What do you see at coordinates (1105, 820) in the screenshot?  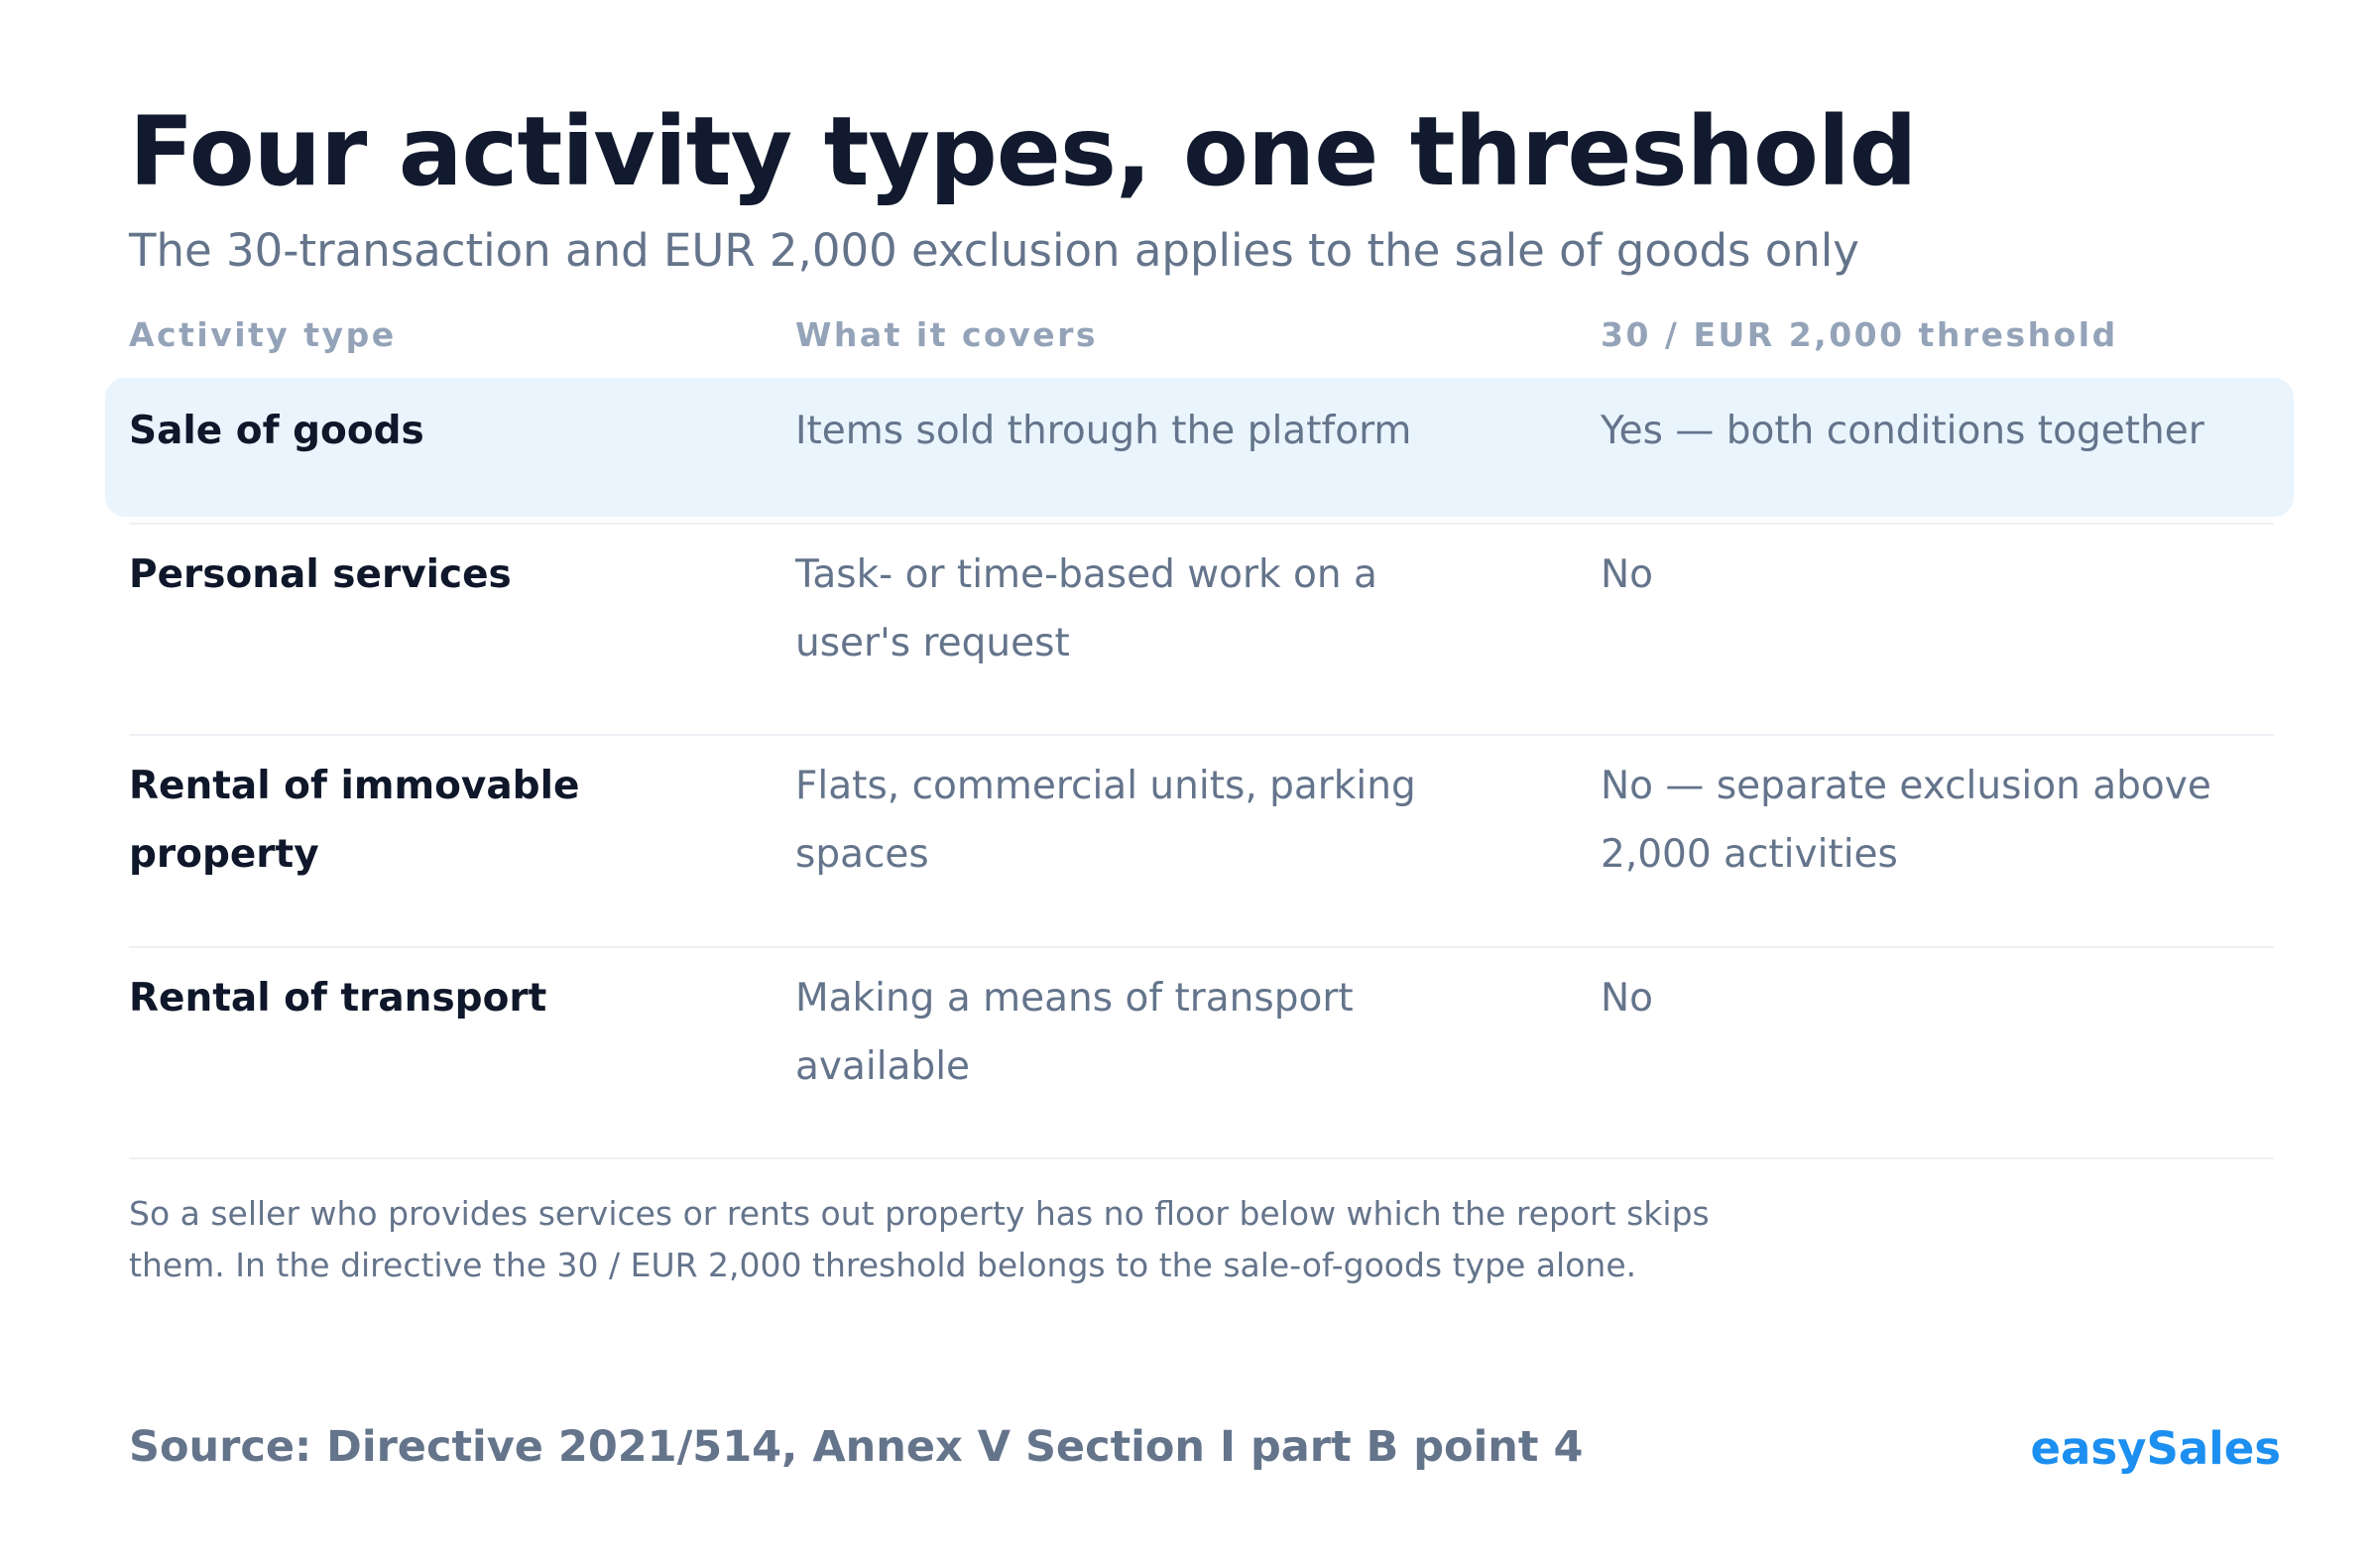 I see `what-it-covers-cell: Flats, commercial units, parking spaces` at bounding box center [1105, 820].